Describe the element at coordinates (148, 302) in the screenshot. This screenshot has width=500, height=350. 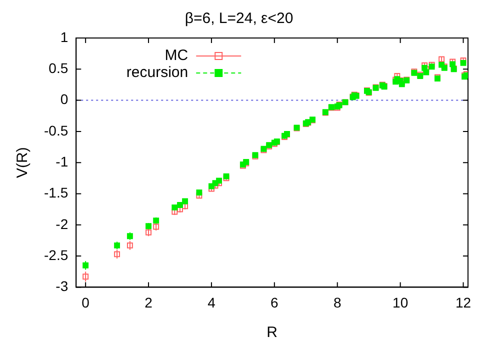
I see `x-tick-label: 2` at that location.